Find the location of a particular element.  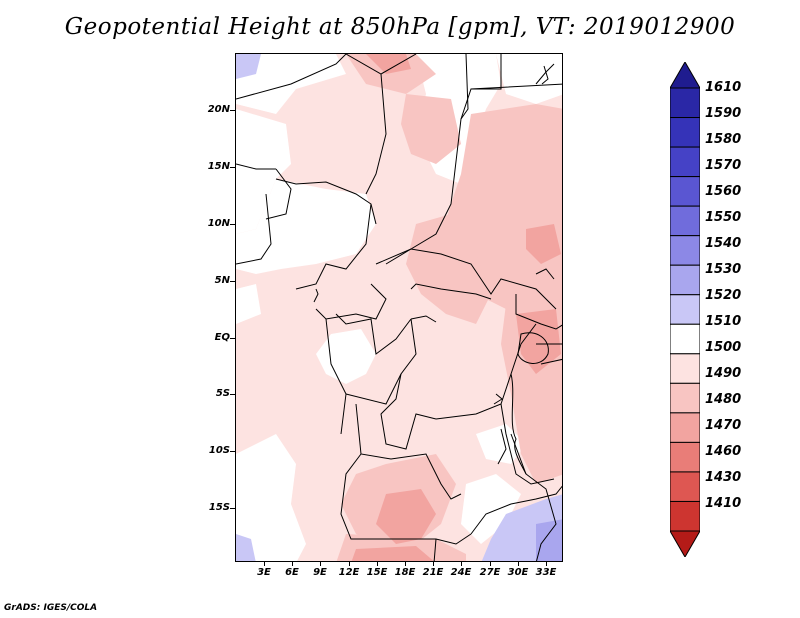

colorbar is located at coordinates (685, 309).